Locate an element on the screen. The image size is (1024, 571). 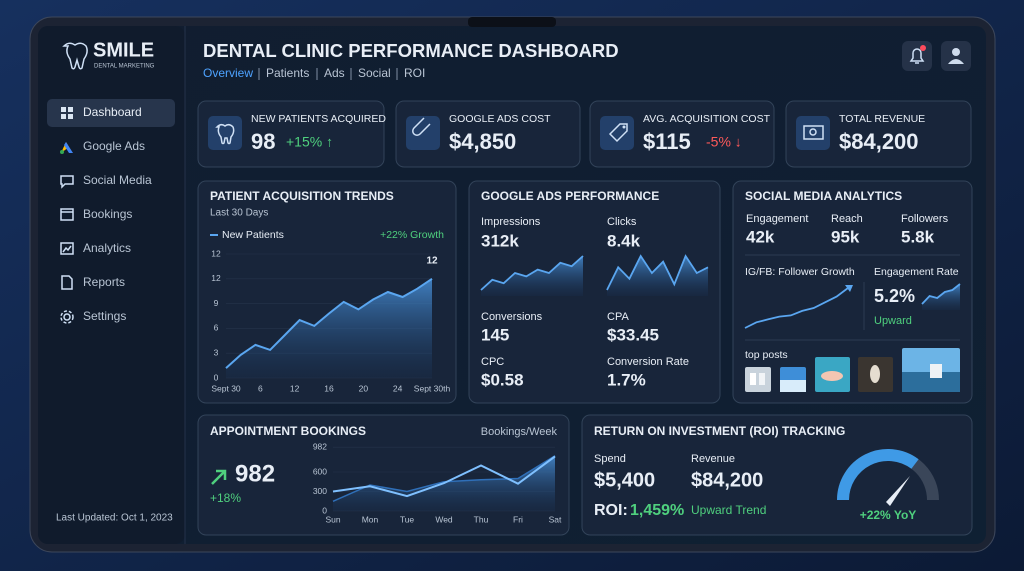
tab-separators is located at coordinates (328, 74).